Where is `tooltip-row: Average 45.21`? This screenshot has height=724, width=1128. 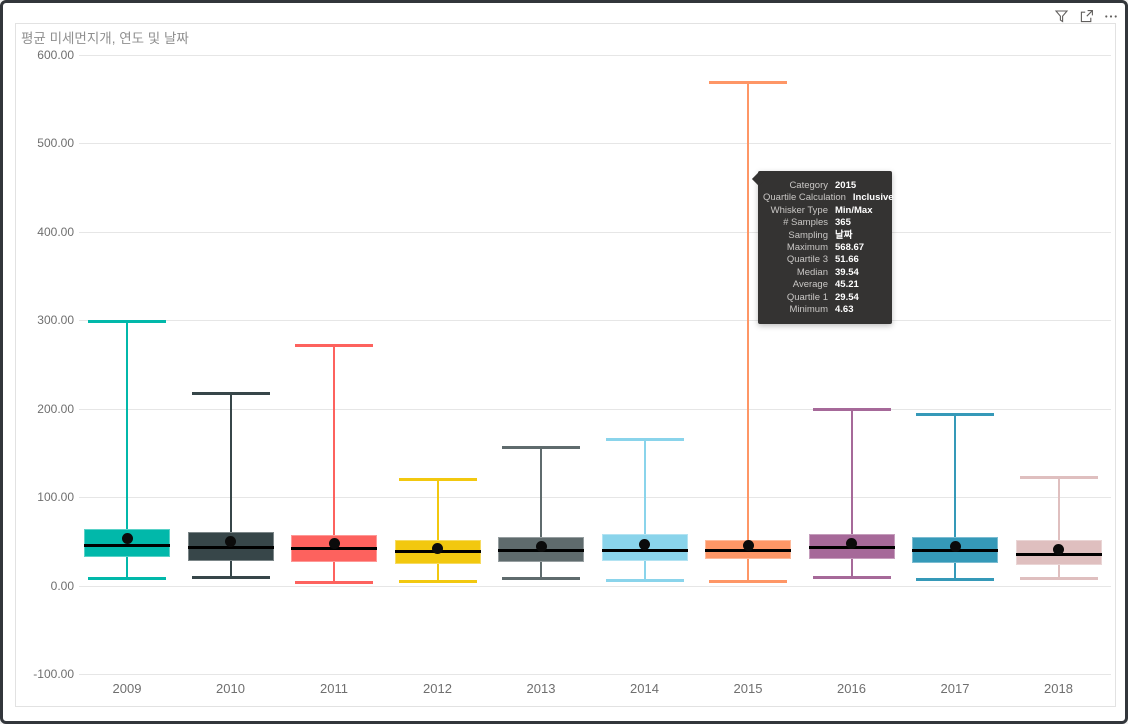
tooltip-row: Average 45.21 is located at coordinates (824, 285).